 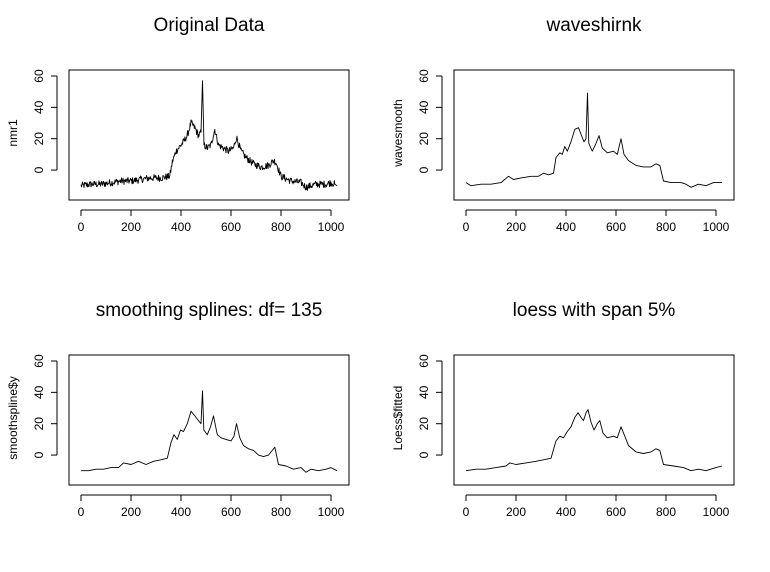 I want to click on y-axis-label: smoothspline$y, so click(x=13, y=417).